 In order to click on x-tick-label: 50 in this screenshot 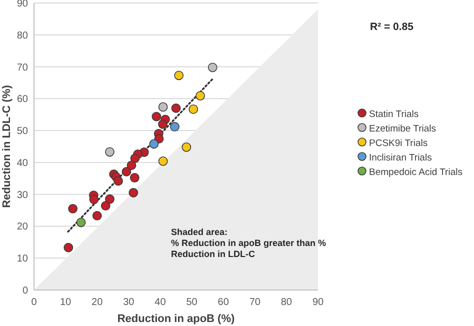, I will do `click(192, 302)`.